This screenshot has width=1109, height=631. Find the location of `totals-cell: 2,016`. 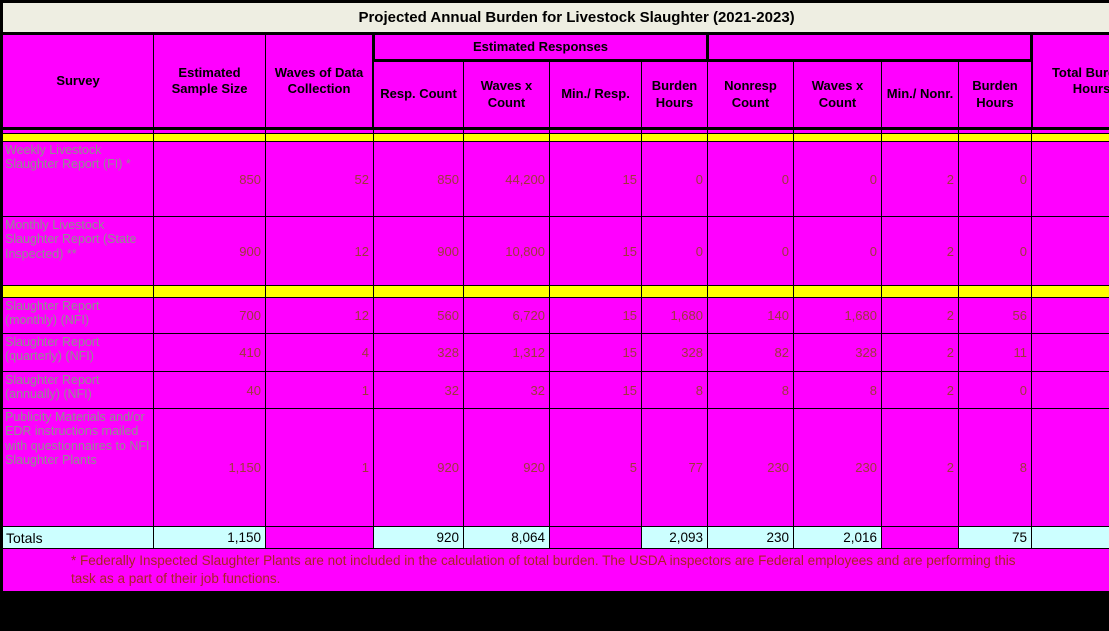

totals-cell: 2,016 is located at coordinates (837, 537).